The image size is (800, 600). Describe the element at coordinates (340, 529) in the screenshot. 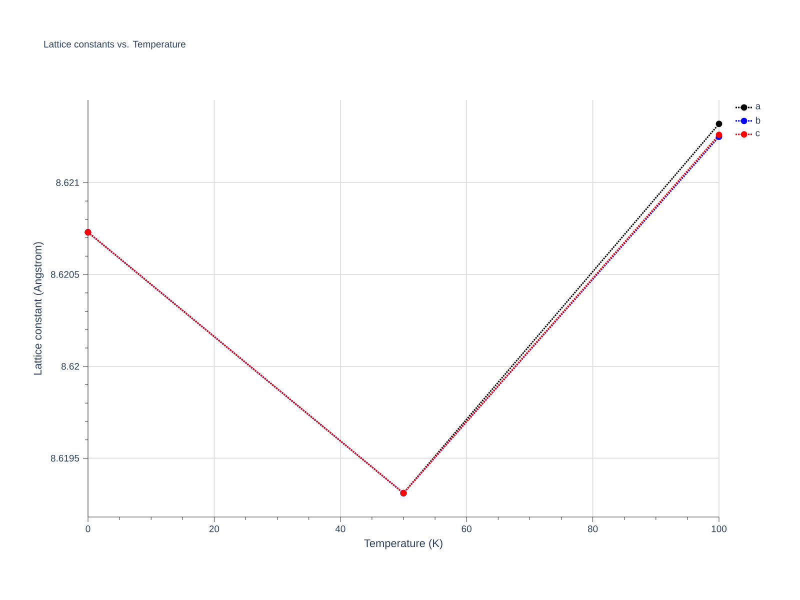

I see `x-tick-label: 40` at that location.